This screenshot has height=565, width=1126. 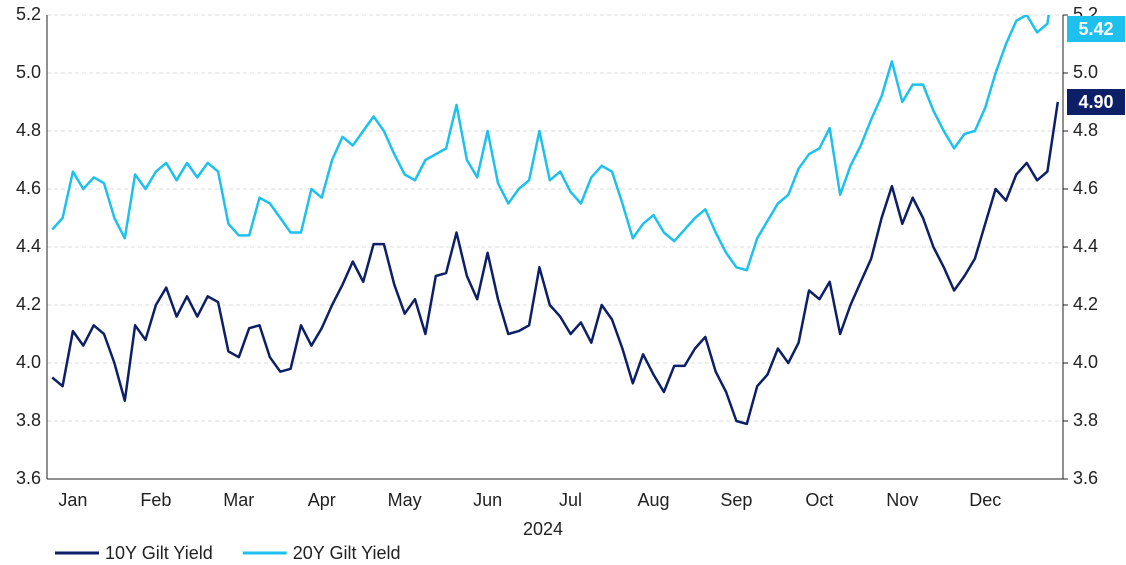 What do you see at coordinates (1085, 130) in the screenshot?
I see `y2-tick-label: 4.8` at bounding box center [1085, 130].